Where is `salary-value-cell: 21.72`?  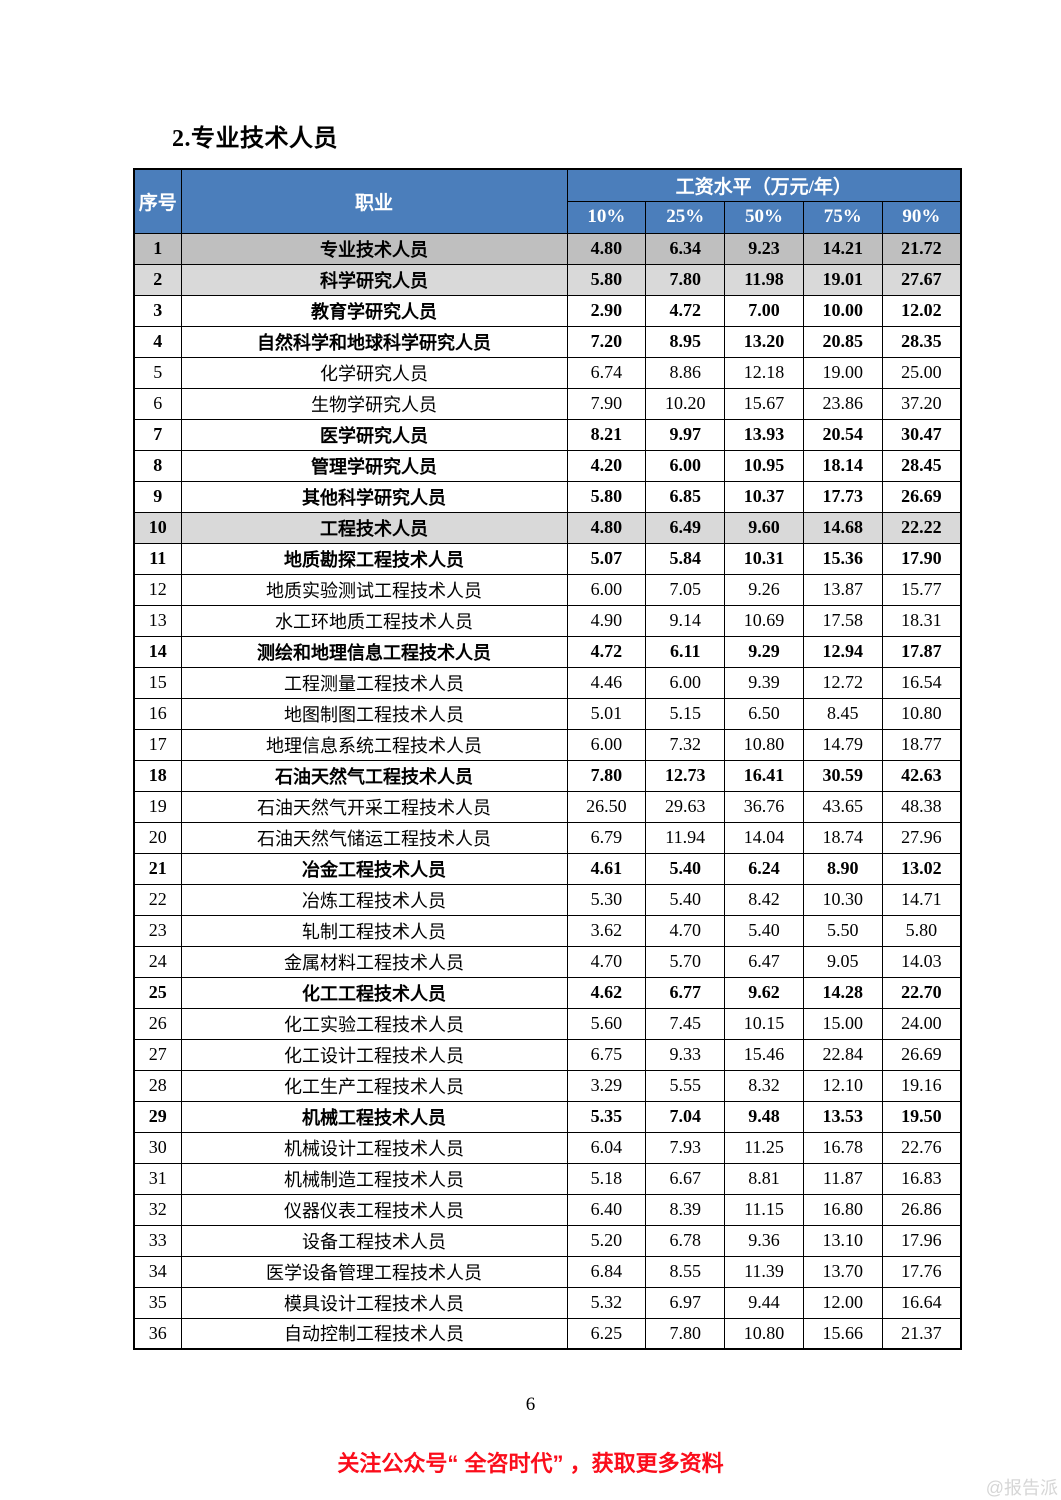
salary-value-cell: 21.72 is located at coordinates (921, 248).